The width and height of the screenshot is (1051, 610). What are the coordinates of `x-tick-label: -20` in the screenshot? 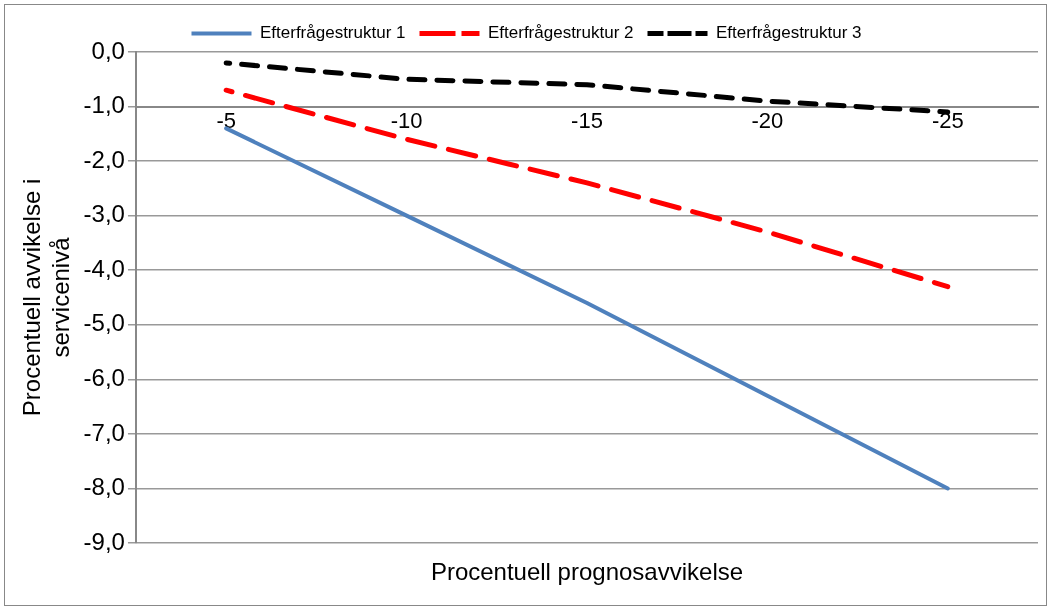 It's located at (767, 120).